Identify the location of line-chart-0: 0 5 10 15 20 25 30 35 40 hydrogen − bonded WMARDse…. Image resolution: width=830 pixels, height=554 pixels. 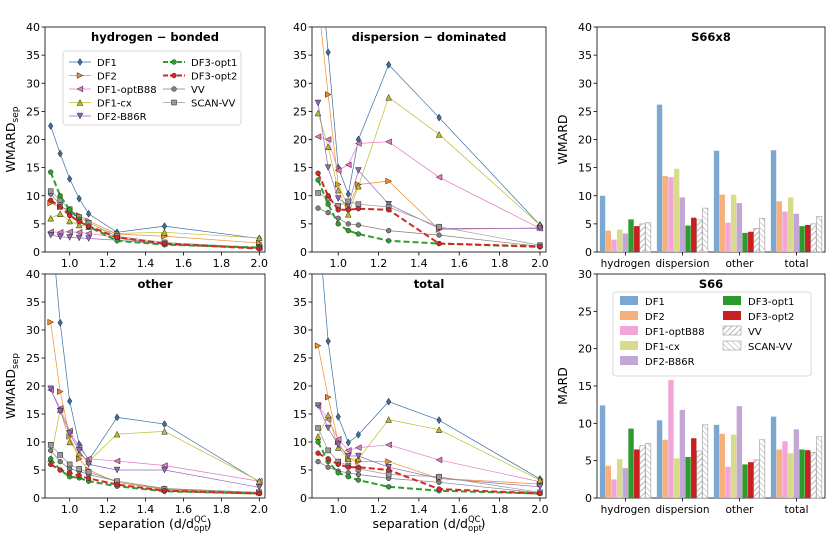
(135, 145).